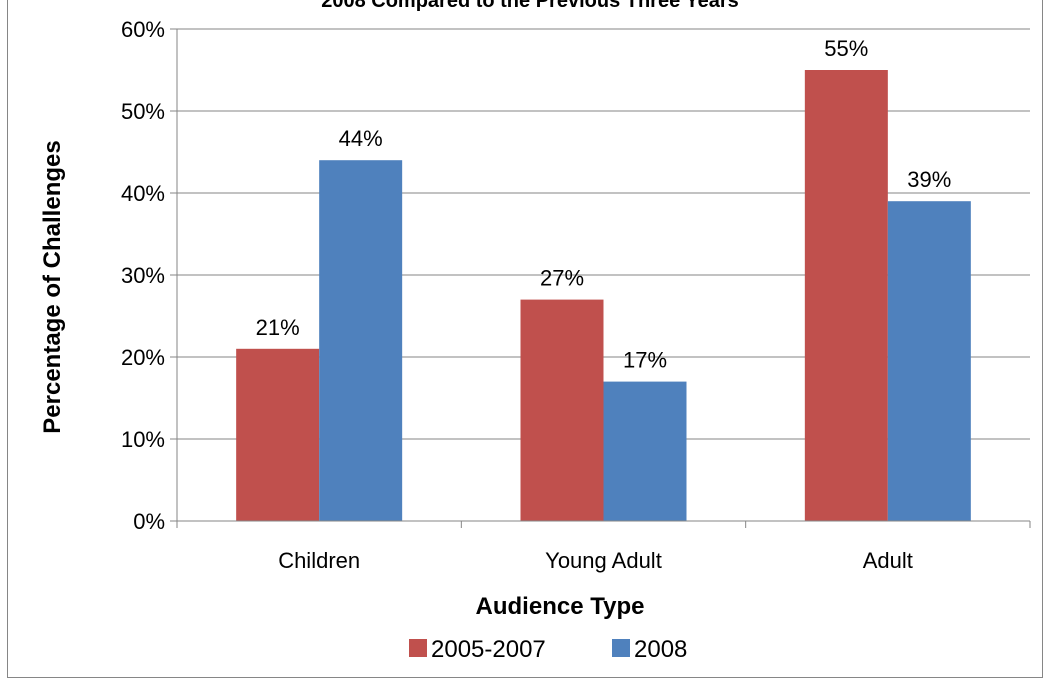 The width and height of the screenshot is (1049, 678). I want to click on bar-2008-Children, so click(360, 340).